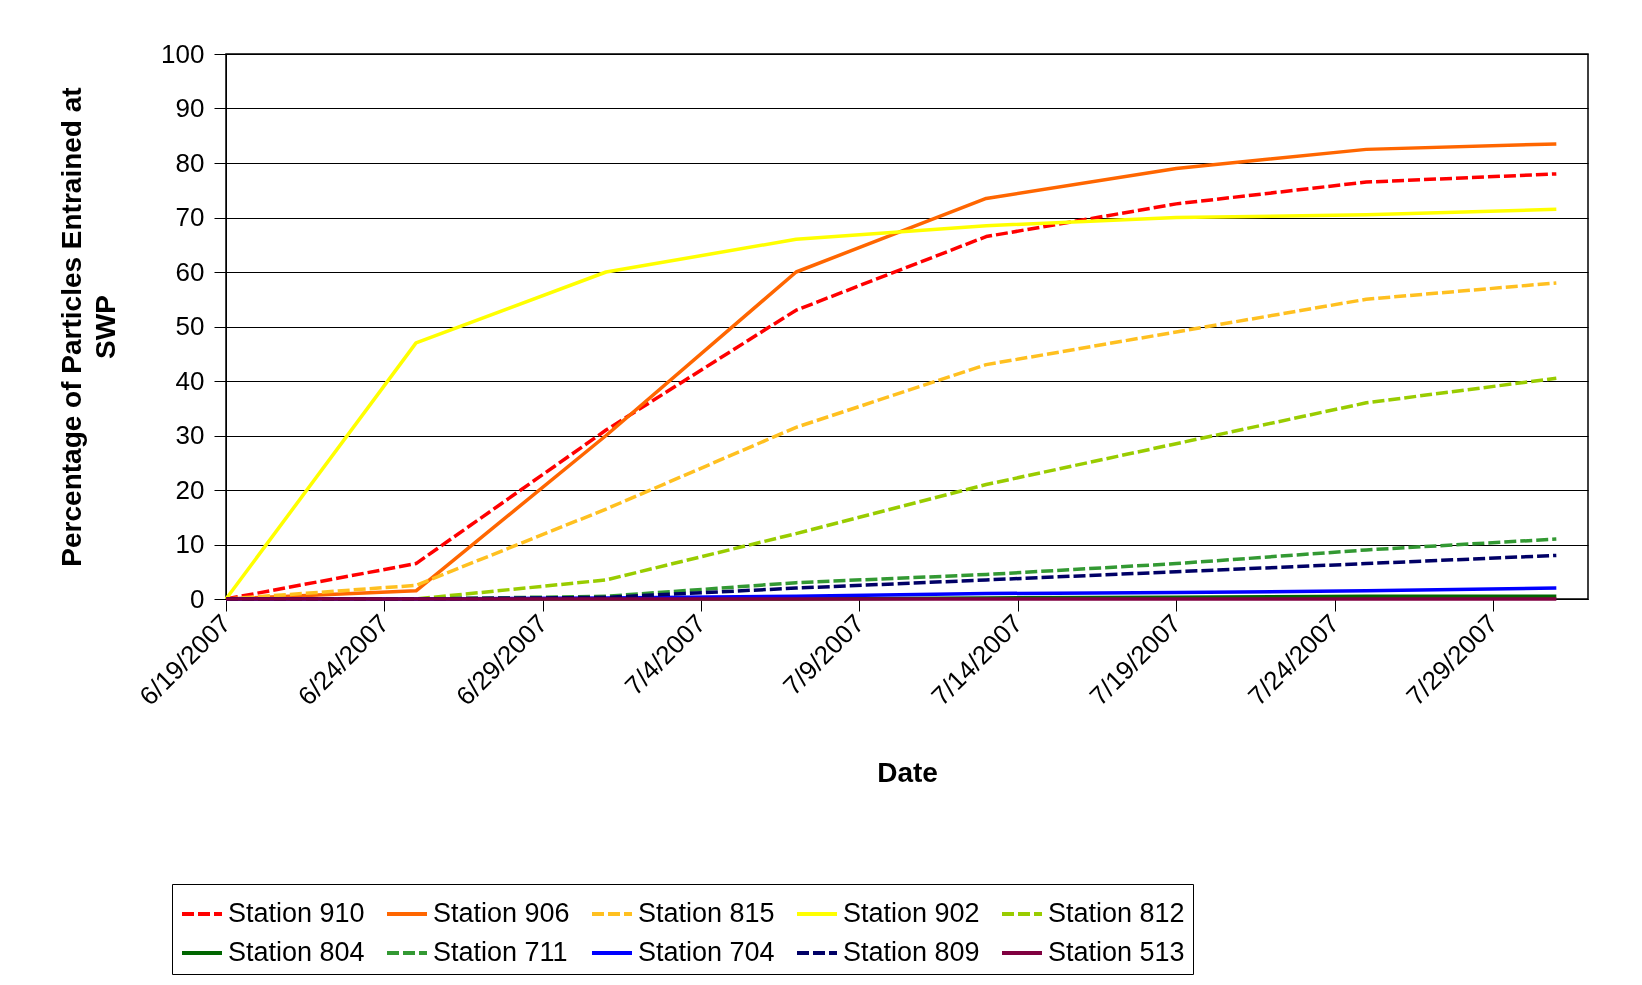 Image resolution: width=1642 pixels, height=985 pixels. What do you see at coordinates (907, 773) in the screenshot?
I see `x-axis-title: Date` at bounding box center [907, 773].